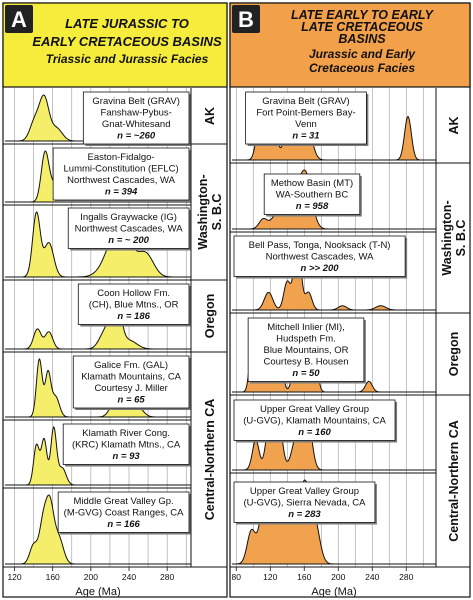 This screenshot has width=473, height=600. Describe the element at coordinates (305, 113) in the screenshot. I see `sample-label-text: Fort Point-Bemers Bay-` at that location.